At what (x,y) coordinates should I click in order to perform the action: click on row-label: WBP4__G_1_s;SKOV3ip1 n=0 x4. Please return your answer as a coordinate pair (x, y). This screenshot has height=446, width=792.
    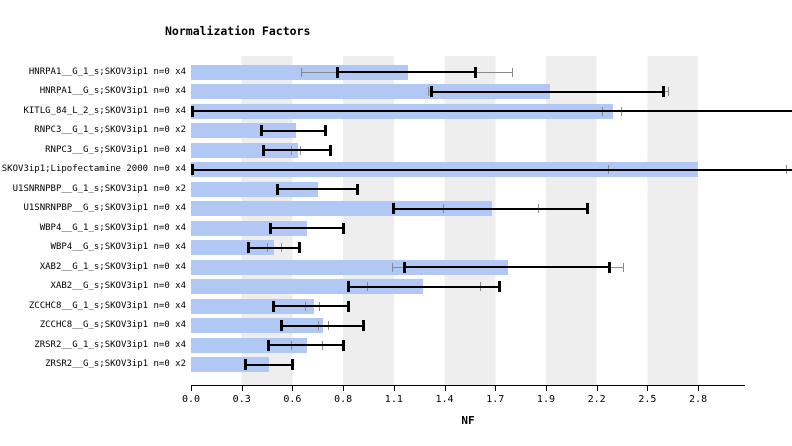
    Looking at the image, I should click on (112, 227).